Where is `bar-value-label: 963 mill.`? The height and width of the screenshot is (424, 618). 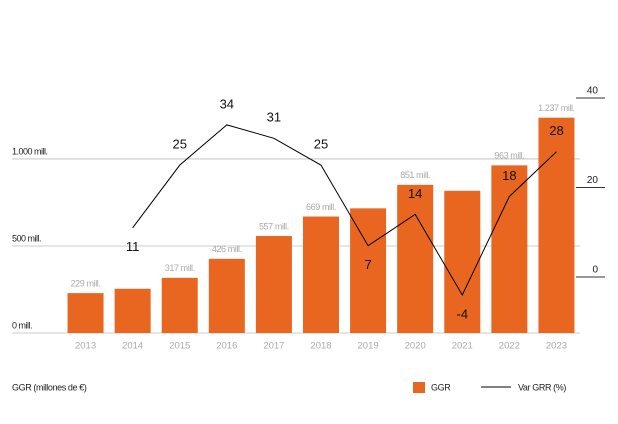
bar-value-label: 963 mill. is located at coordinates (509, 156).